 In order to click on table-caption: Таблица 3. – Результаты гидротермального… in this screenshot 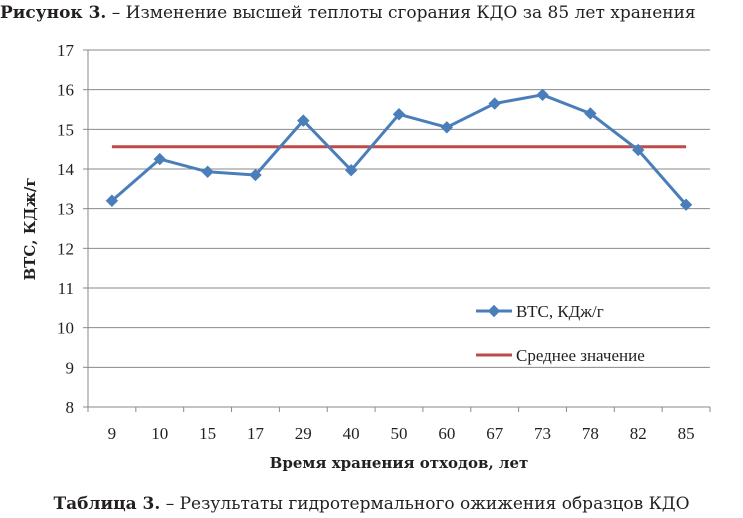, I will do `click(371, 504)`.